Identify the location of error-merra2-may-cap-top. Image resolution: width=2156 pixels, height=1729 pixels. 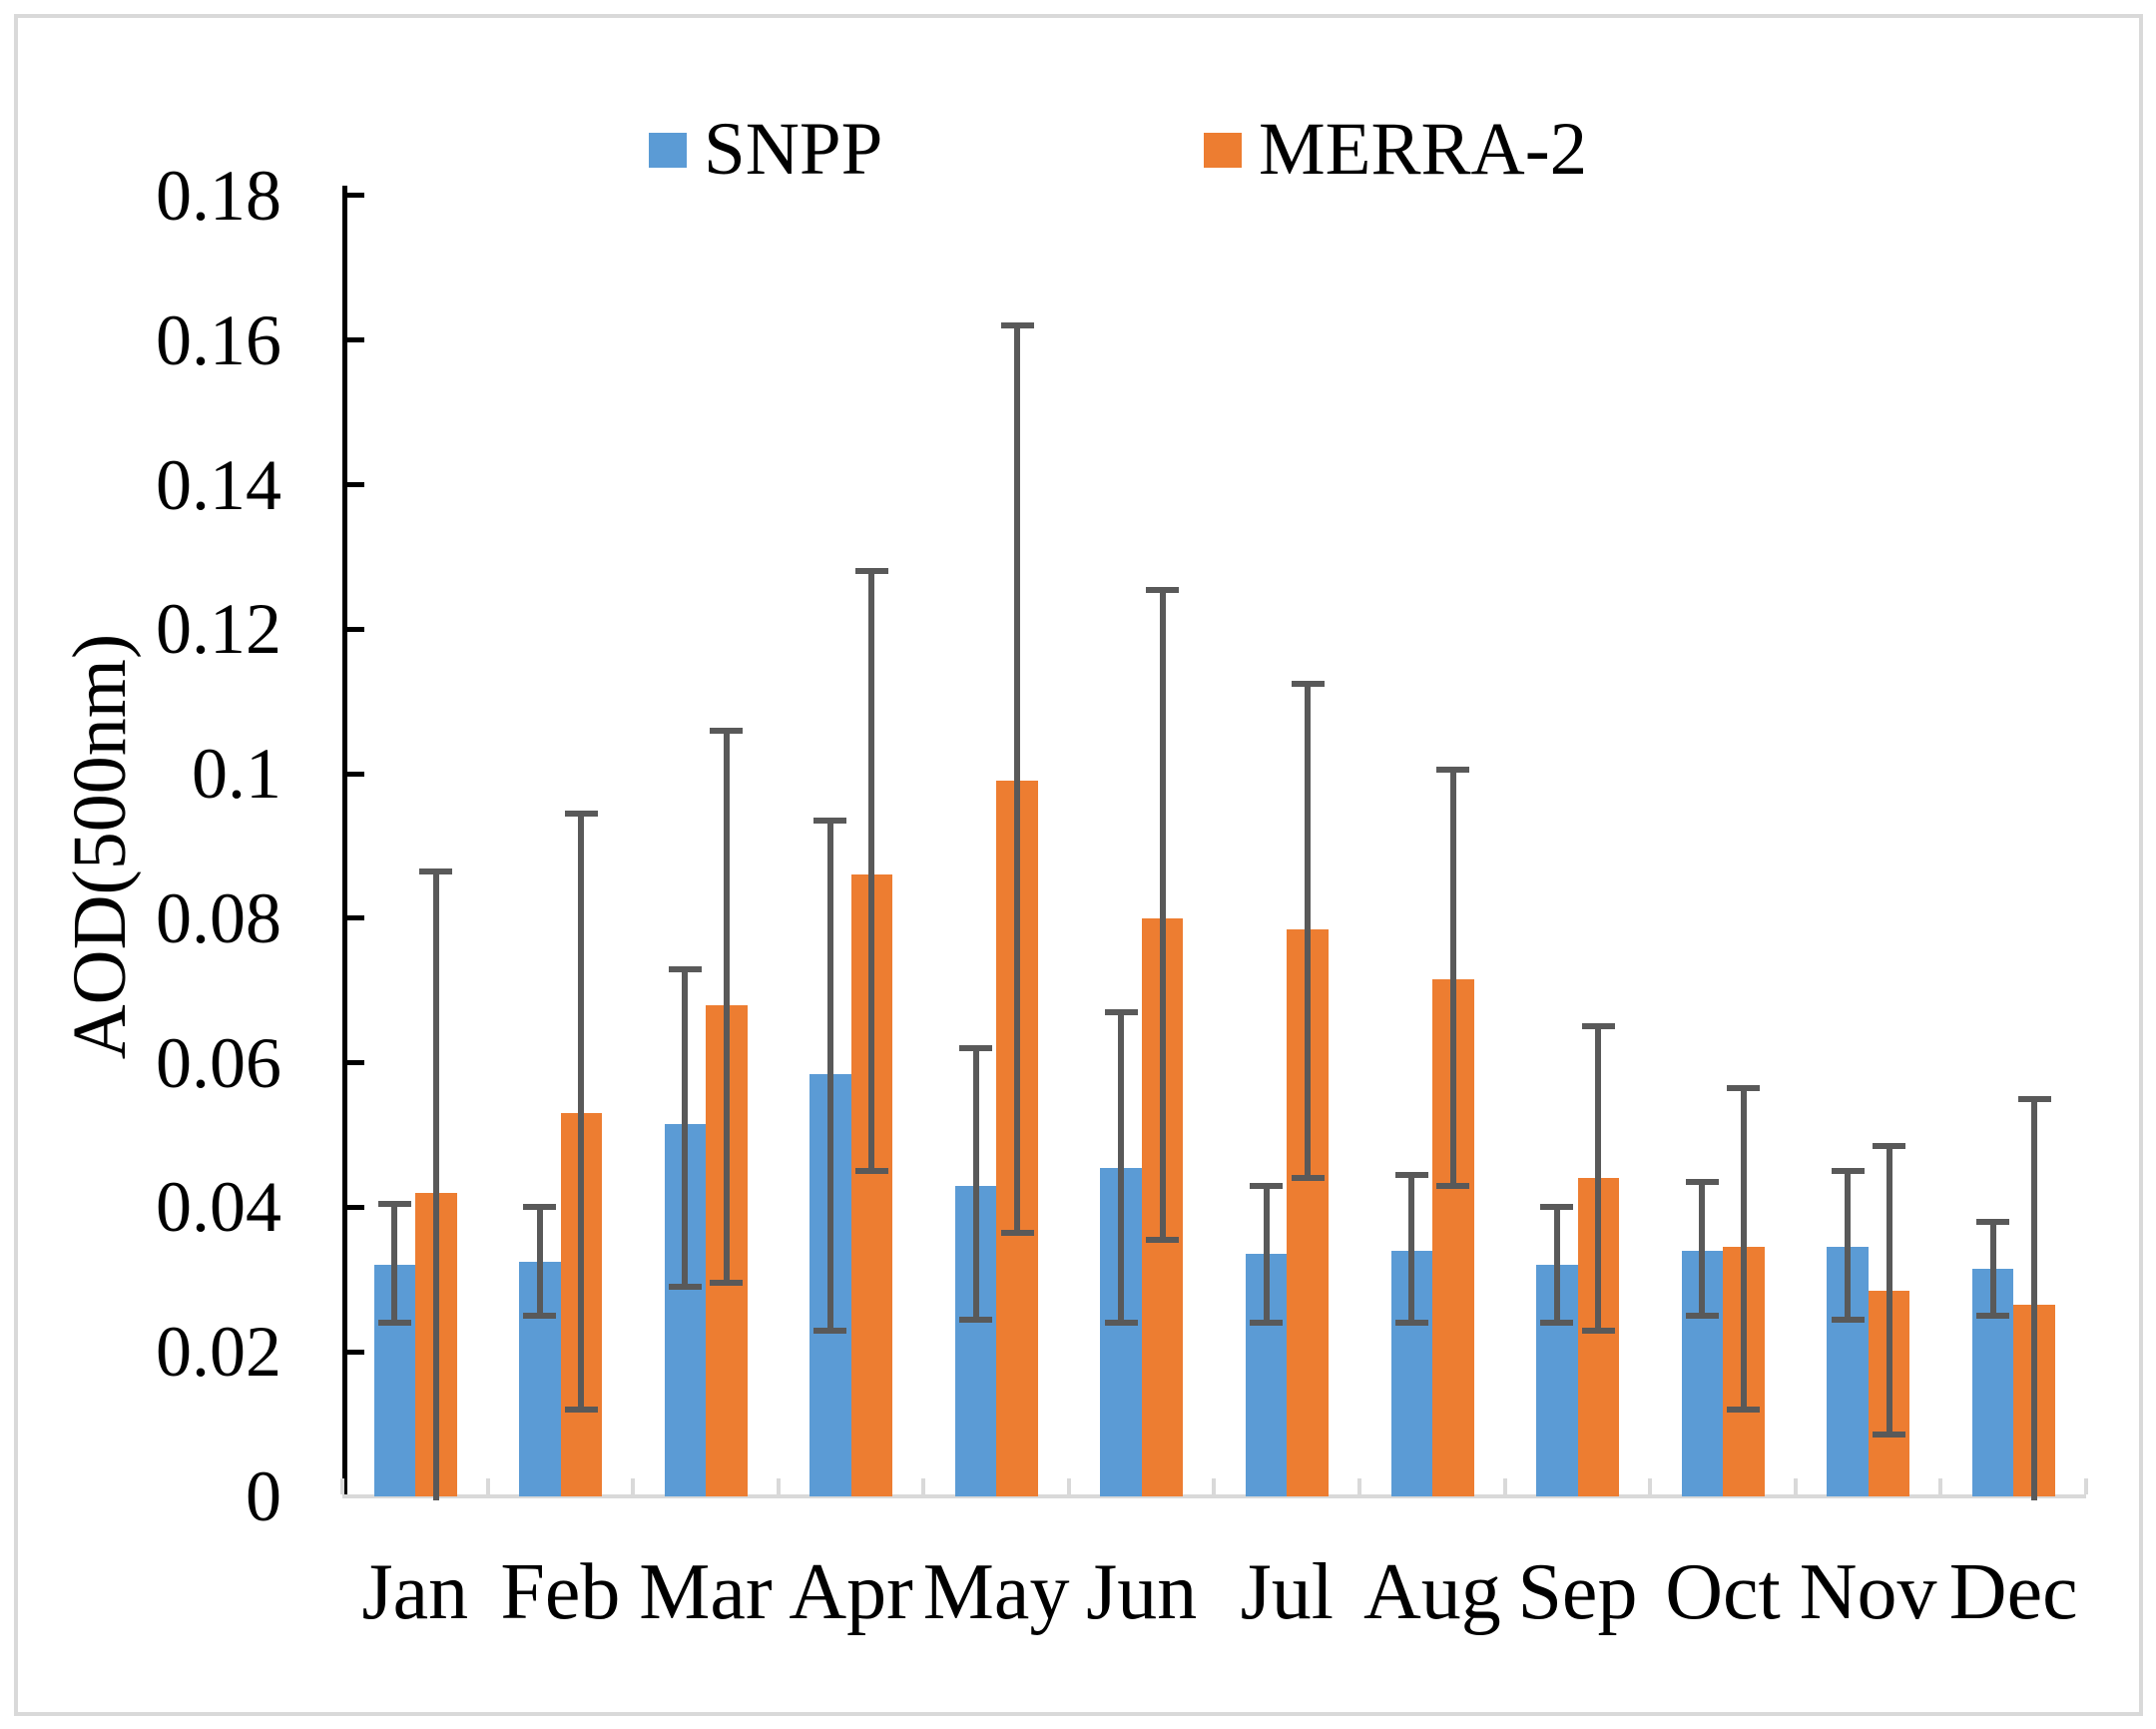
(1017, 325).